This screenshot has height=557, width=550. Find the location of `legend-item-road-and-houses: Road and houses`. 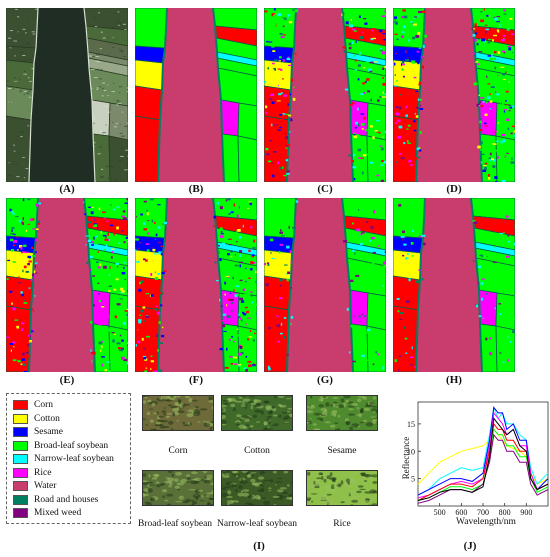

legend-item-road-and-houses: Road and houses is located at coordinates (55, 500).